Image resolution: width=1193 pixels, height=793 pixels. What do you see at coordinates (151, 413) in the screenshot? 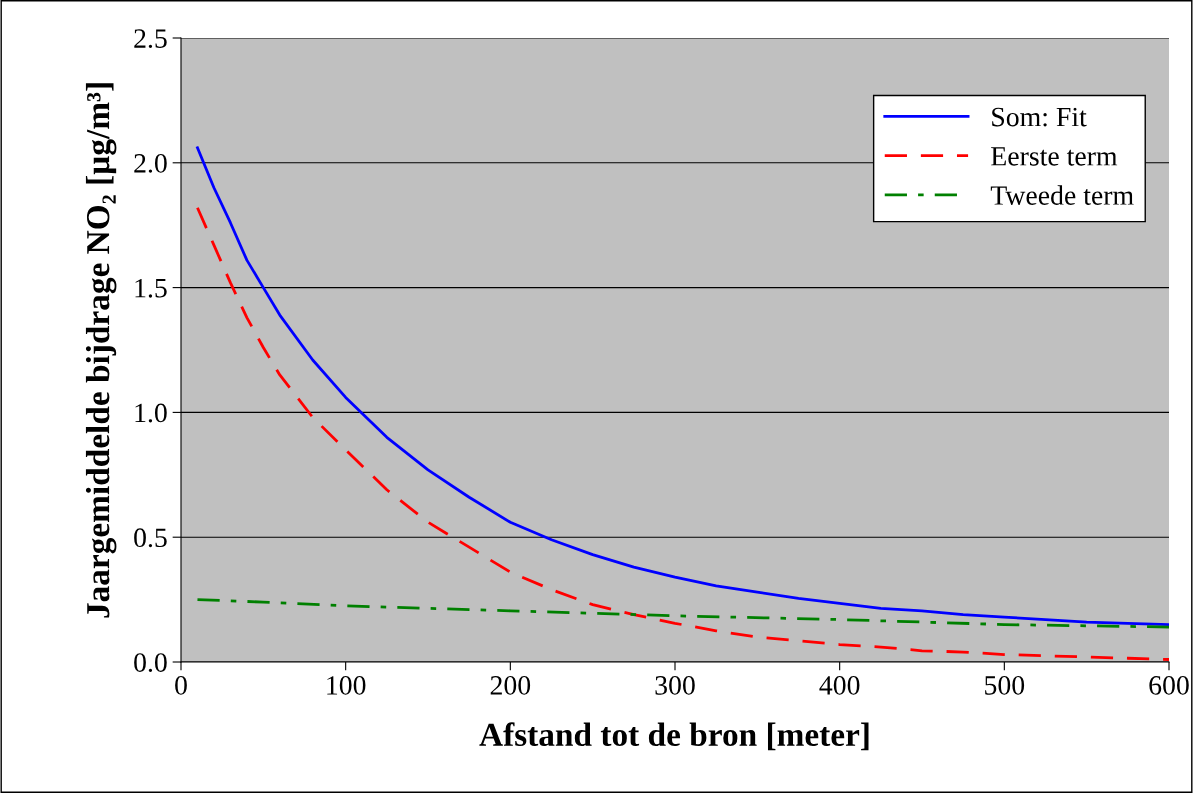
I see `y-tick-label: 1.0` at bounding box center [151, 413].